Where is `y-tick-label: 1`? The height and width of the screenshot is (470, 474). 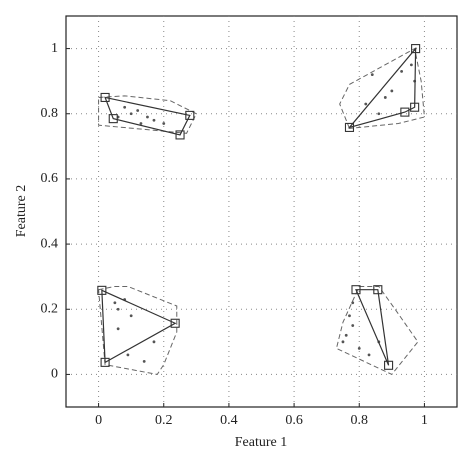
y-tick-label: 1 is located at coordinates (54, 48).